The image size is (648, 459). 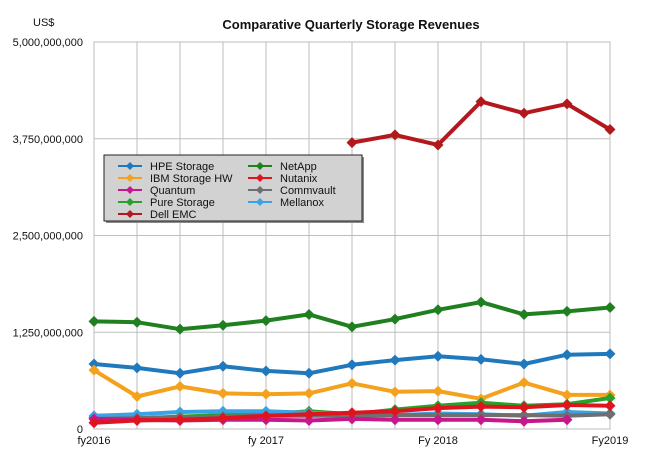 What do you see at coordinates (308, 191) in the screenshot?
I see `legend-label: Commvault` at bounding box center [308, 191].